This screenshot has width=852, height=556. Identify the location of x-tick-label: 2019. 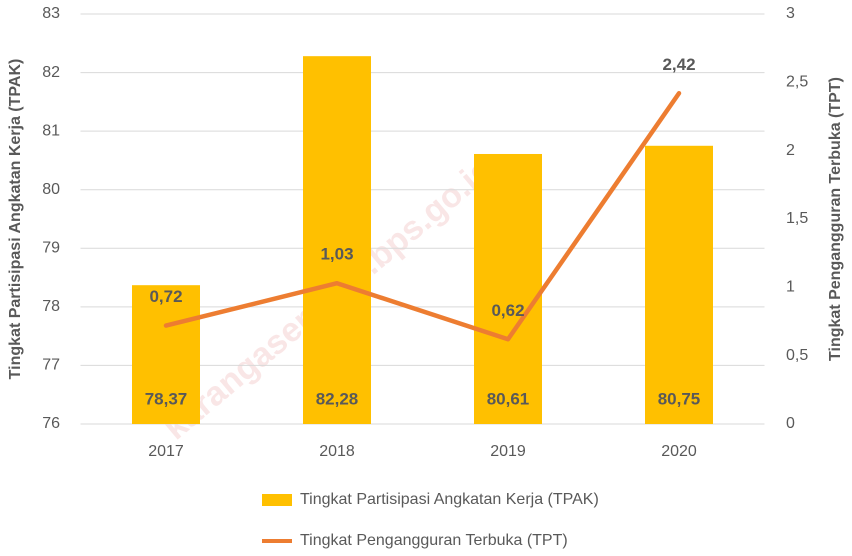
(508, 451).